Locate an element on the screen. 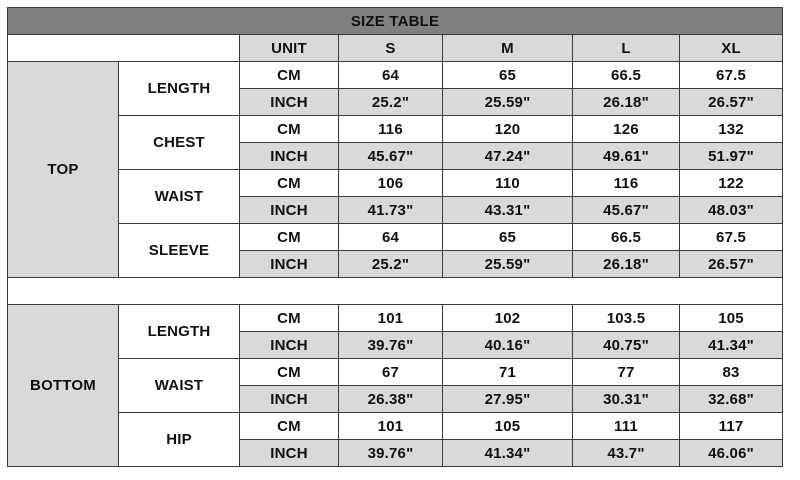 Image resolution: width=800 pixels, height=480 pixels. header-size-xl: XL is located at coordinates (731, 48).